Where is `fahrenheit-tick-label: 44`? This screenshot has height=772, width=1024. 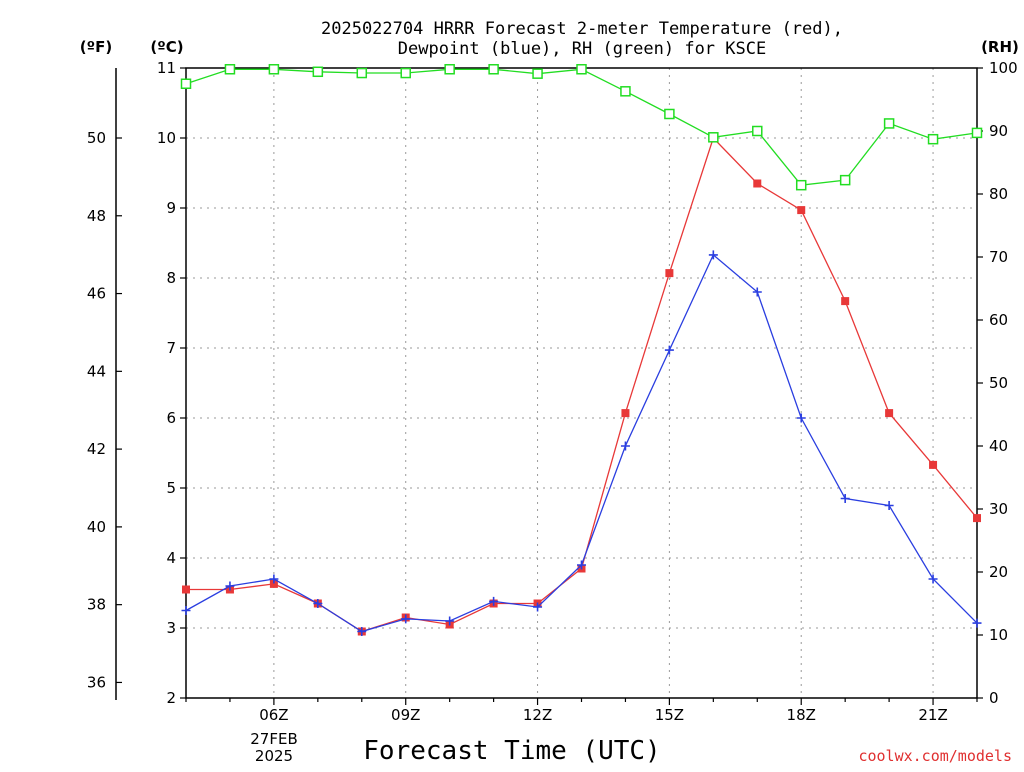
fahrenheit-tick-label: 44 is located at coordinates (96, 371).